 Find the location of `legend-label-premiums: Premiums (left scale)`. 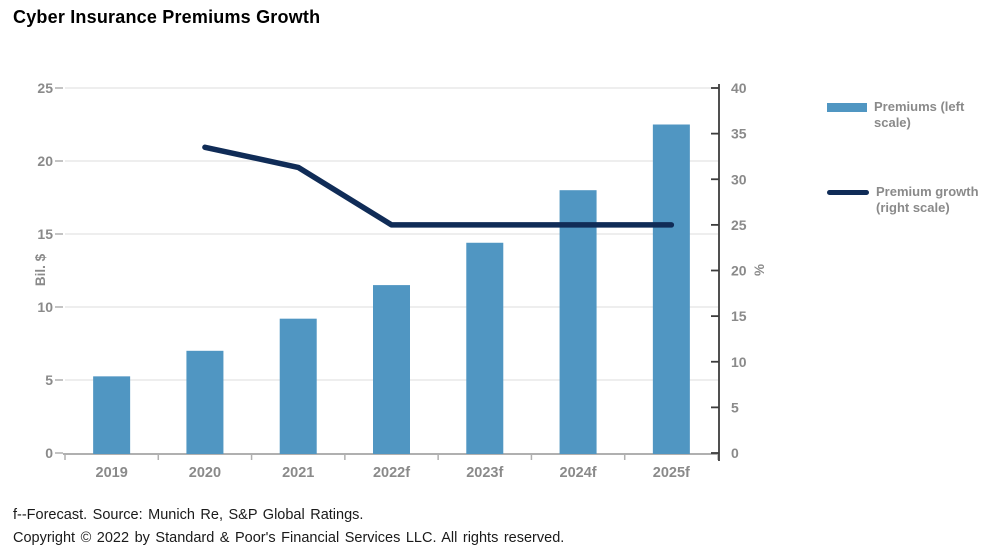

legend-label-premiums: Premiums (left scale) is located at coordinates (919, 114).